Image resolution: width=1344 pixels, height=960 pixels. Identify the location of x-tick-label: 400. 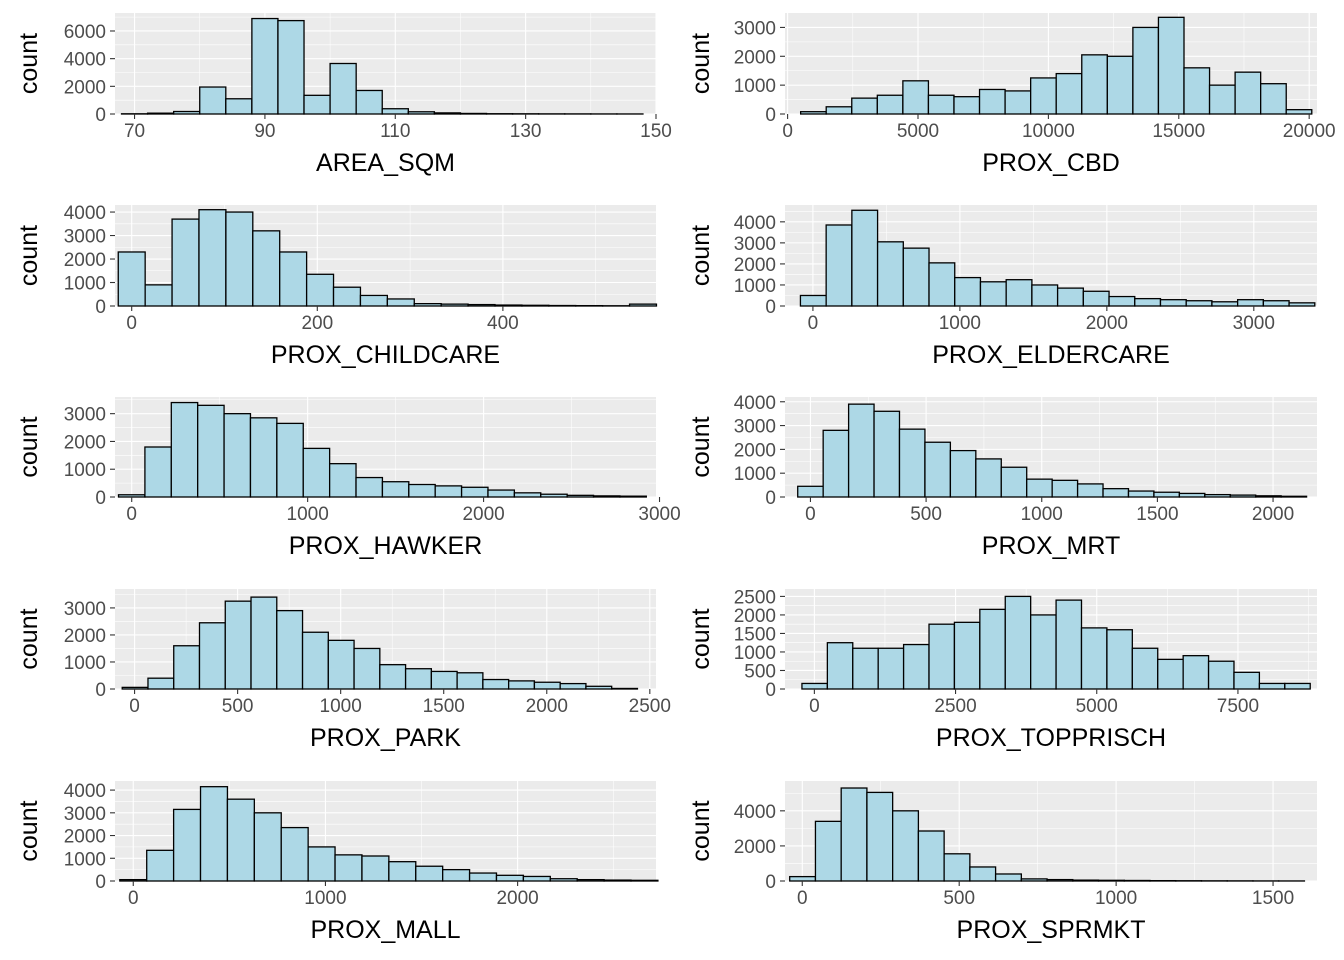
(503, 323).